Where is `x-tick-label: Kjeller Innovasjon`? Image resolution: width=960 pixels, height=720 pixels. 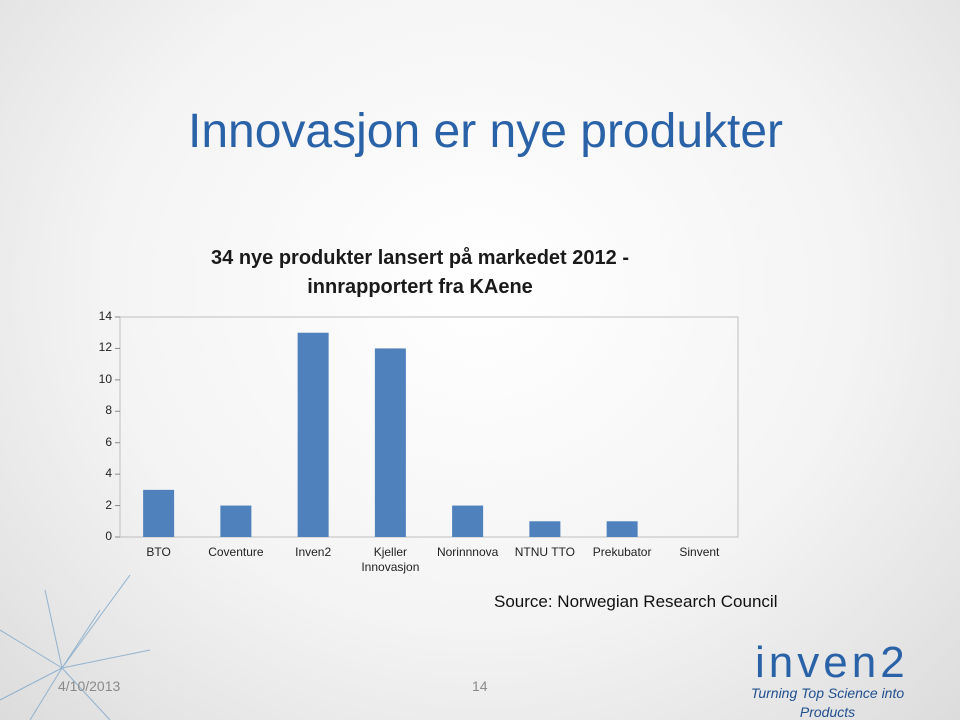 x-tick-label: Kjeller Innovasjon is located at coordinates (390, 559).